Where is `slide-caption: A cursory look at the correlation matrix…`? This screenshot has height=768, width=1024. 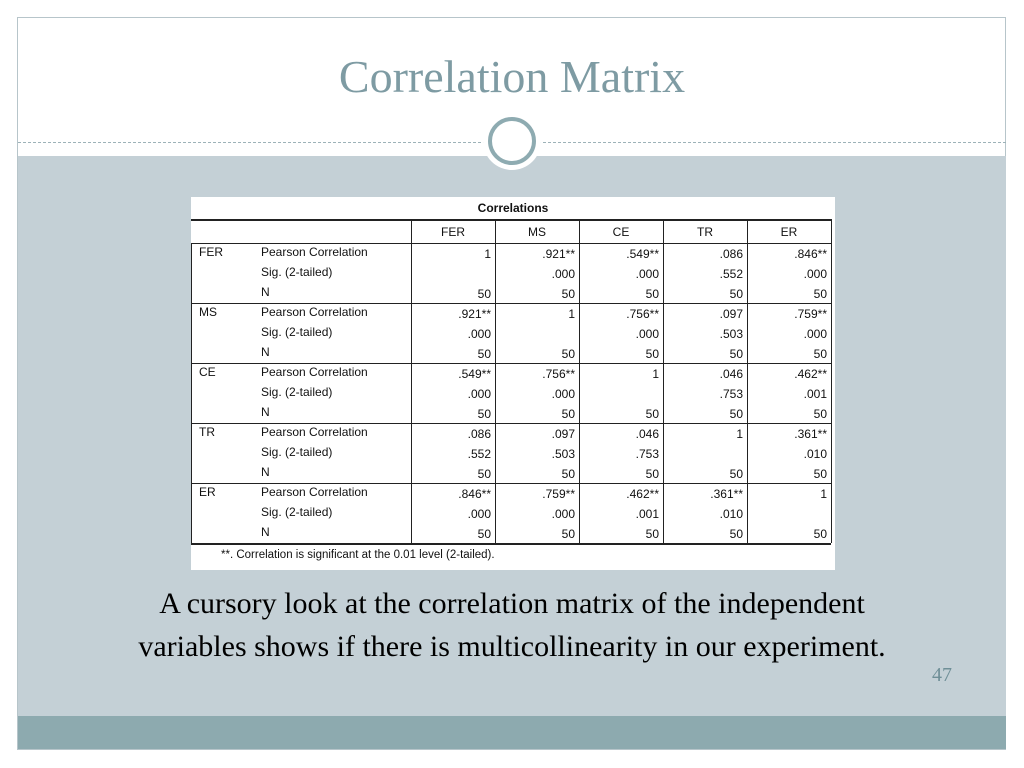 slide-caption: A cursory look at the correlation matrix… is located at coordinates (512, 625).